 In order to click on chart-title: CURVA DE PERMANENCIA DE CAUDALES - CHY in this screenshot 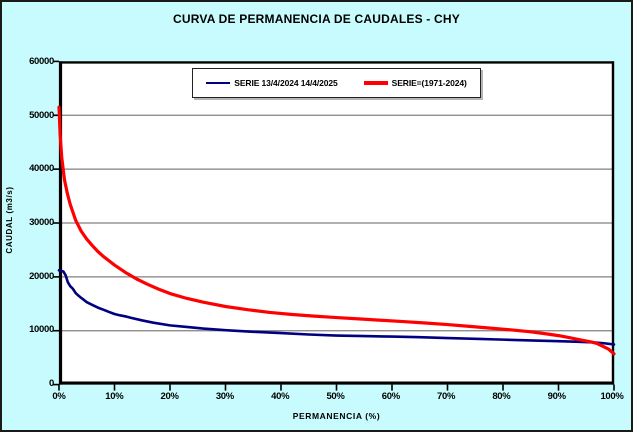, I will do `click(316, 19)`.